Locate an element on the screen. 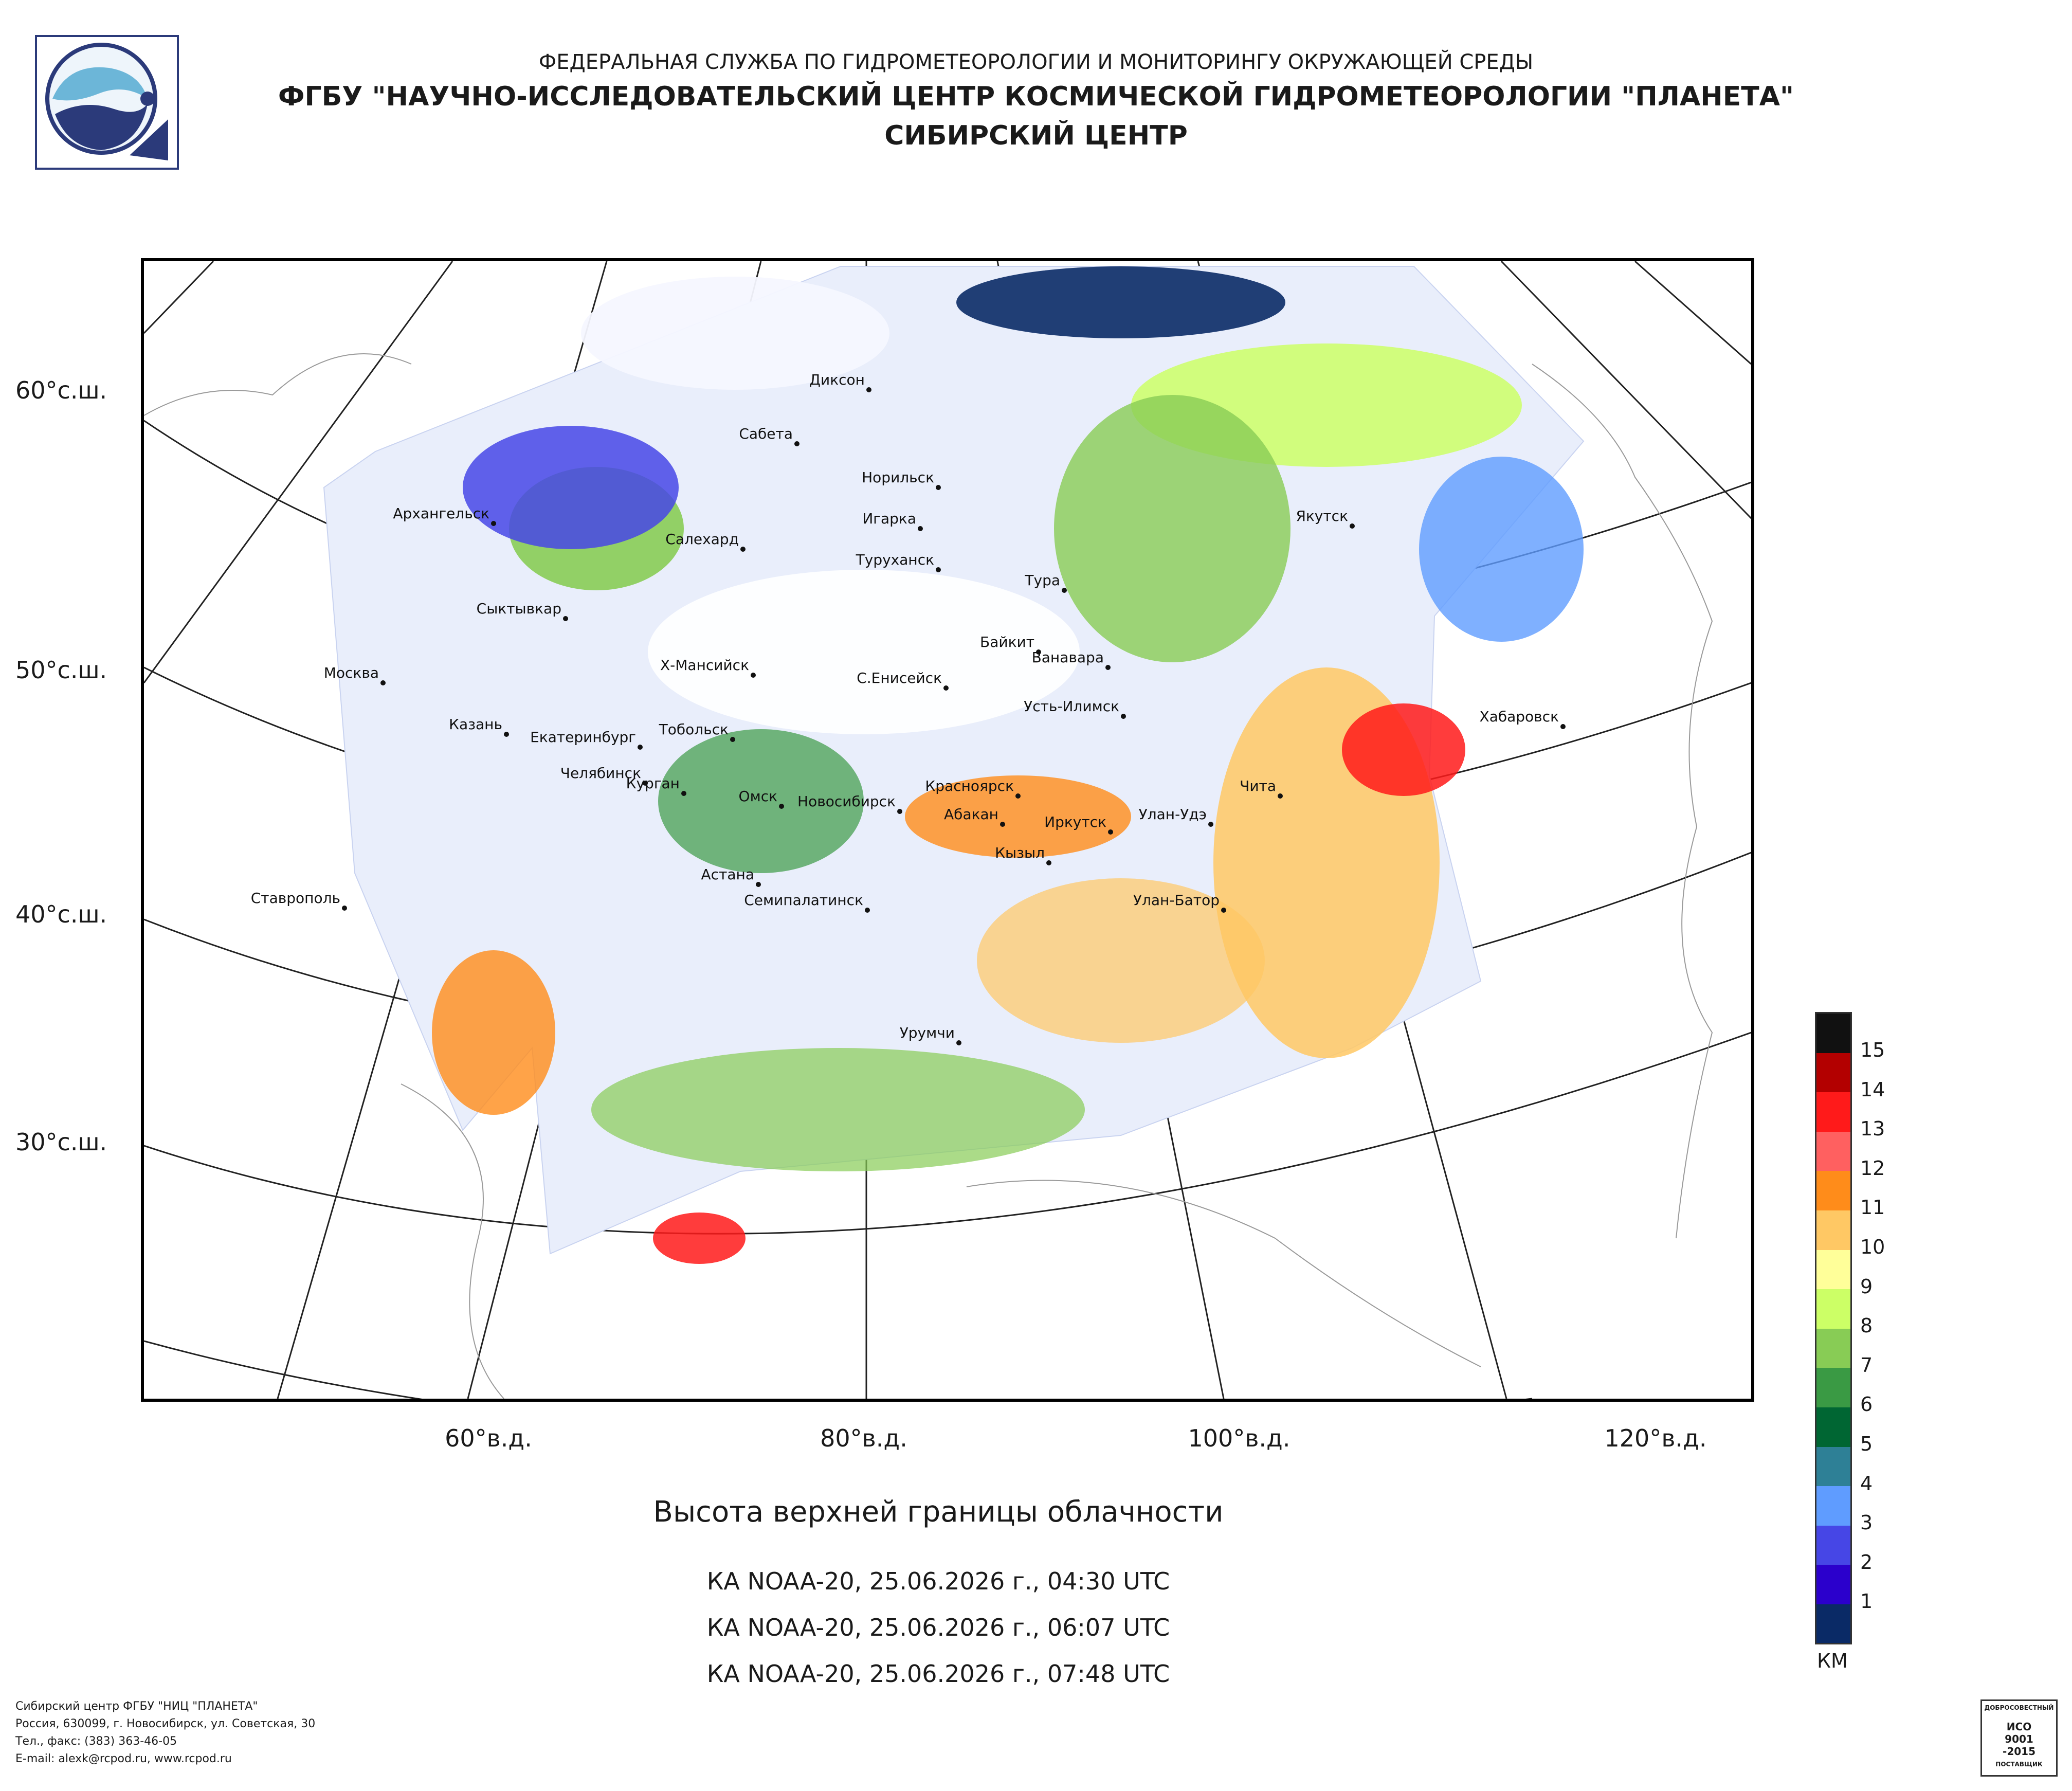 The width and height of the screenshot is (2072, 1791). legend-level-label: 10 is located at coordinates (1872, 1247).